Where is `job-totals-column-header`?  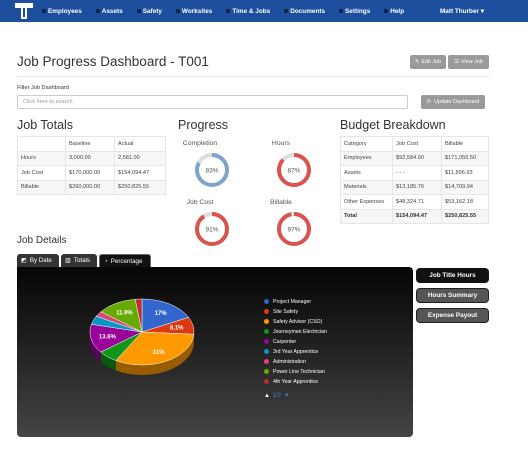 job-totals-column-header is located at coordinates (41, 144).